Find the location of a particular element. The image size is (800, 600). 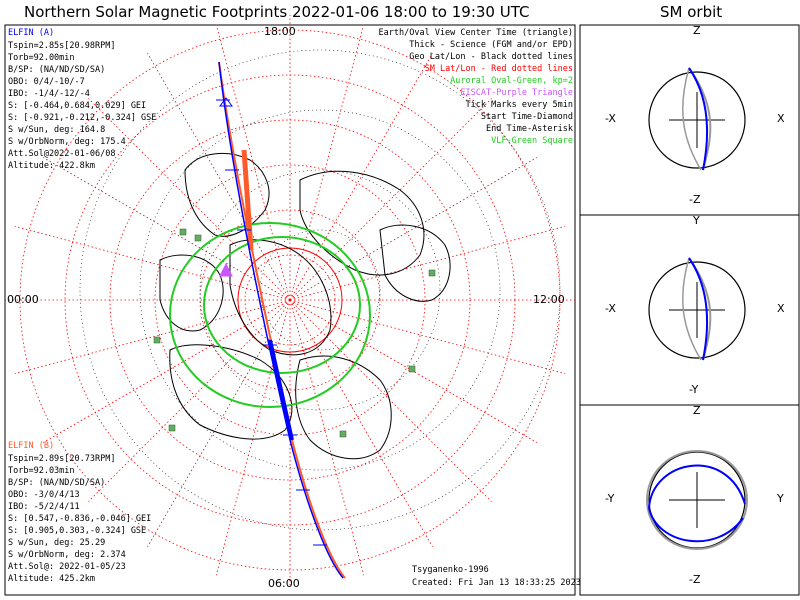

mlt-label-left: 00:00 is located at coordinates (23, 299).